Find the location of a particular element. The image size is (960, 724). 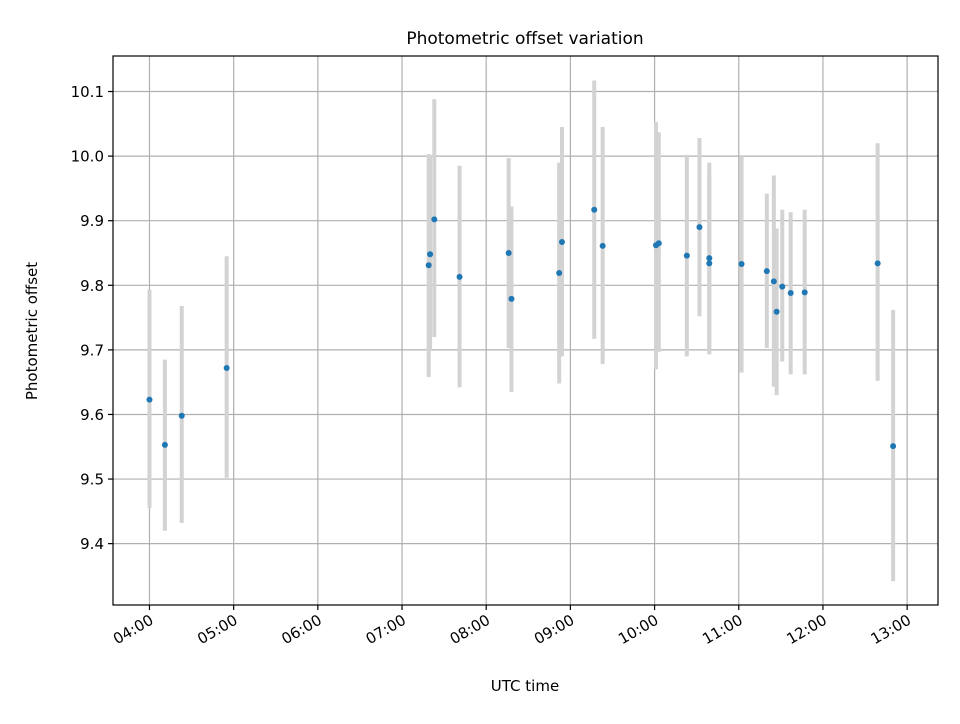

x-tick-label: 05:00 is located at coordinates (217, 629).